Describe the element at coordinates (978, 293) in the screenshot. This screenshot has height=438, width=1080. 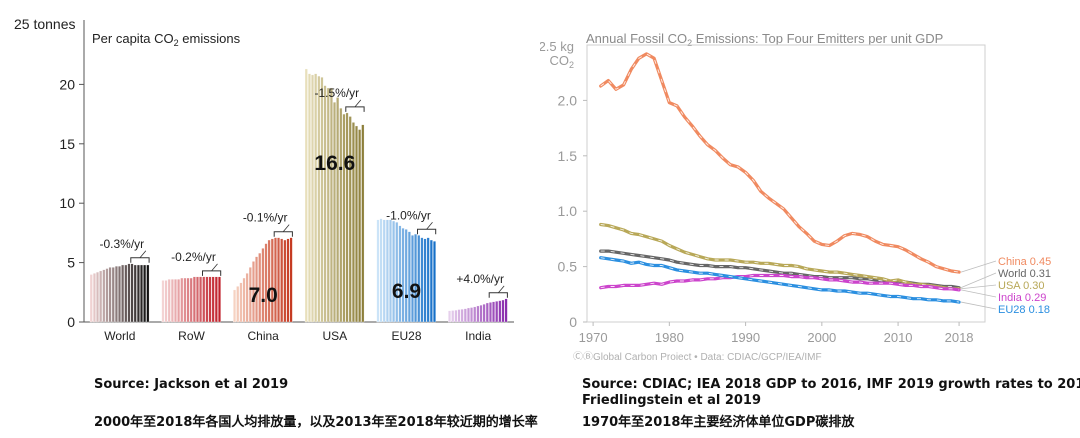
I see `series-leader-india` at that location.